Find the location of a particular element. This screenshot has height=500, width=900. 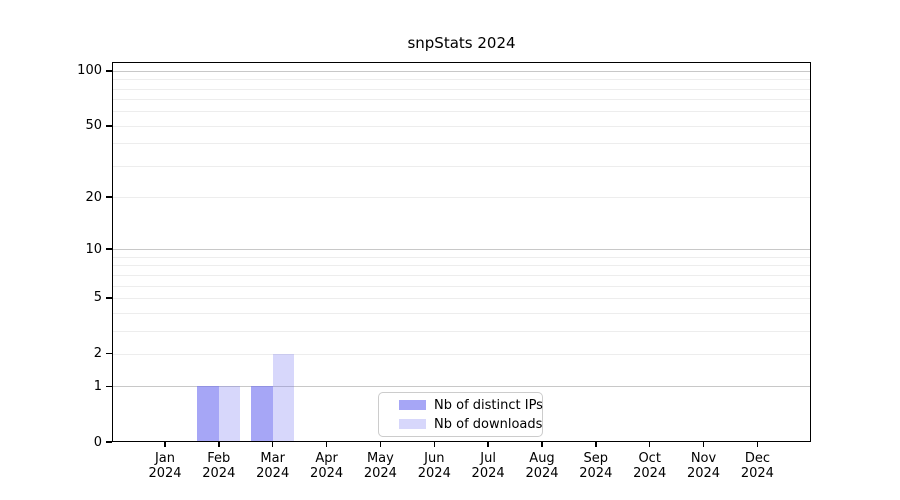

bar-mar-downloads is located at coordinates (283, 397).